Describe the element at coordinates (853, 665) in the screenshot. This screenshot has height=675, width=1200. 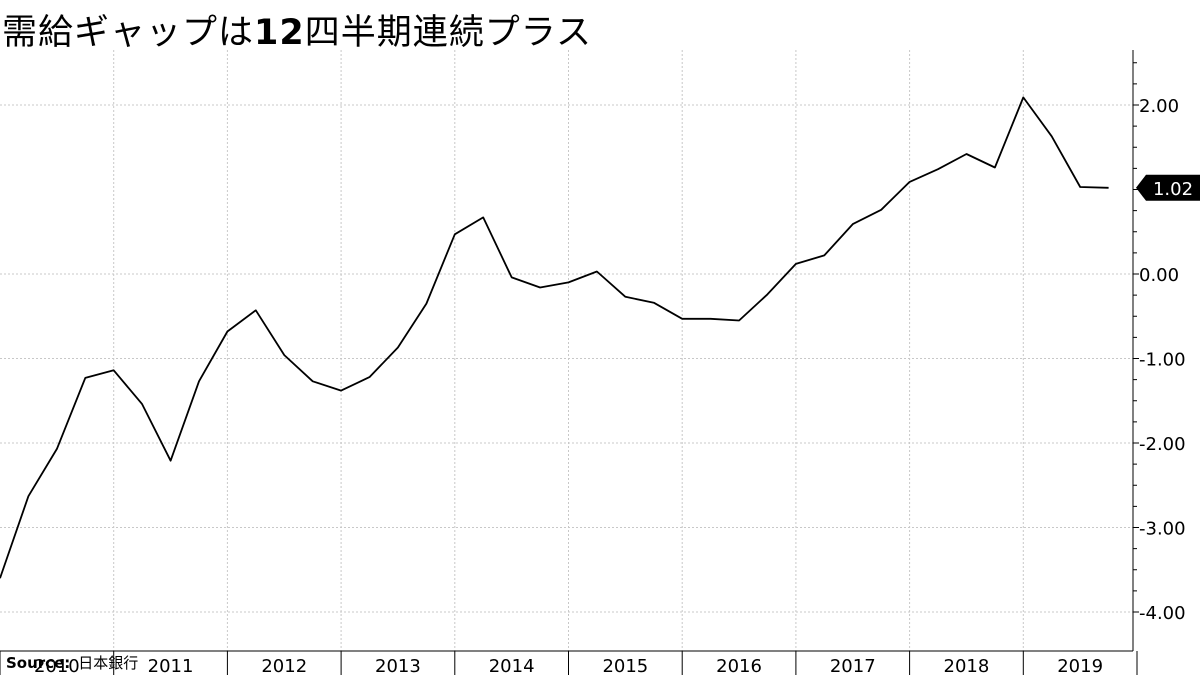
I see `x-tick-label: 2017` at that location.